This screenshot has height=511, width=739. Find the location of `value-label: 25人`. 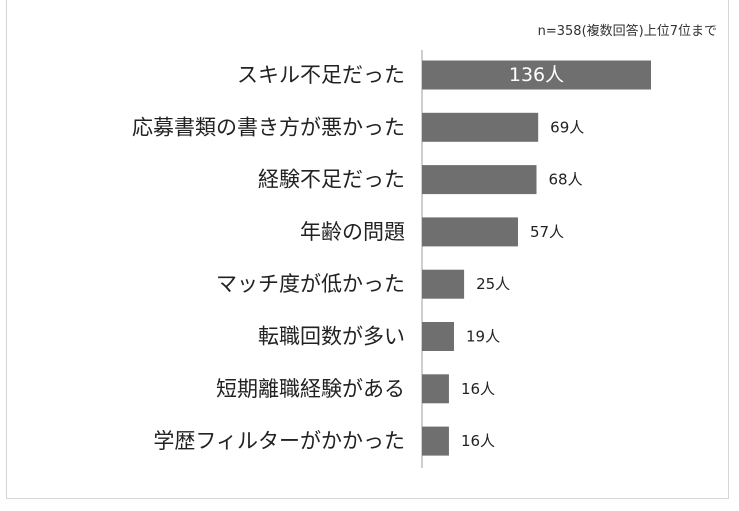

value-label: 25人 is located at coordinates (493, 284).